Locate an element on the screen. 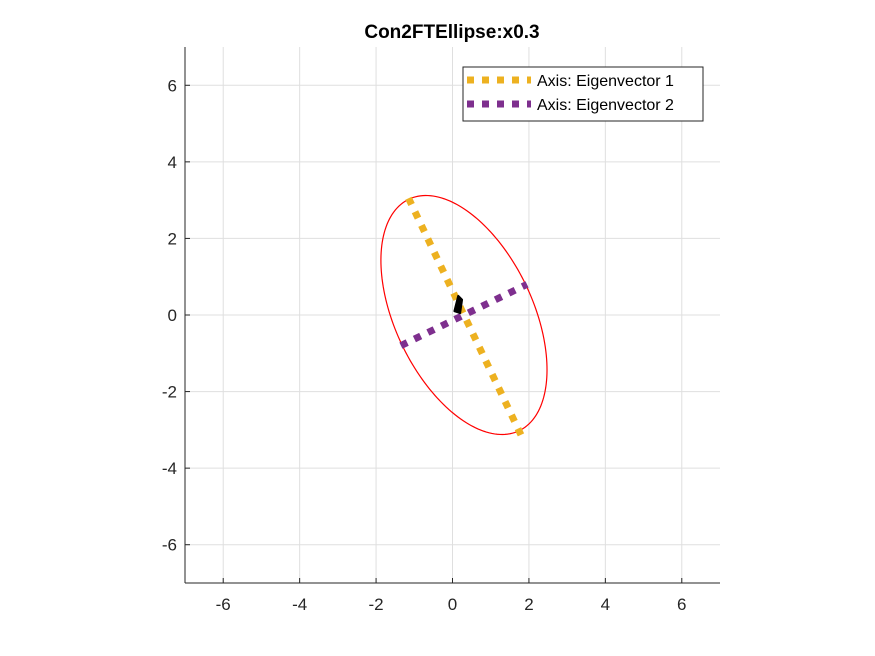 The width and height of the screenshot is (875, 656). x-tick-label: -4 is located at coordinates (299, 604).